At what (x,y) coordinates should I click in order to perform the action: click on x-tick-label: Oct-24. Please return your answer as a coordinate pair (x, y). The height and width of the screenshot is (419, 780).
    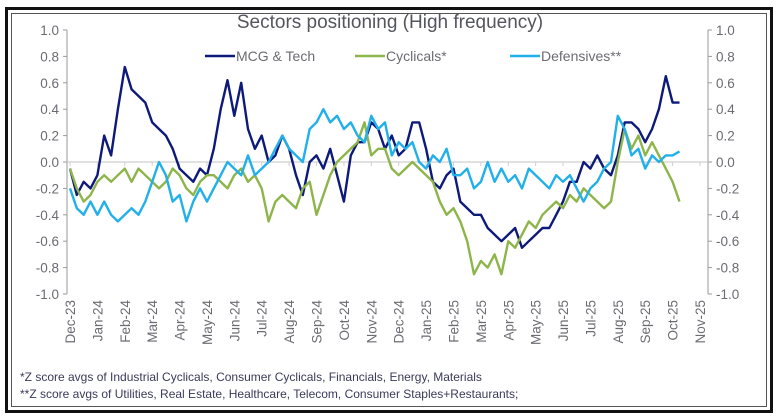
    Looking at the image, I should click on (344, 320).